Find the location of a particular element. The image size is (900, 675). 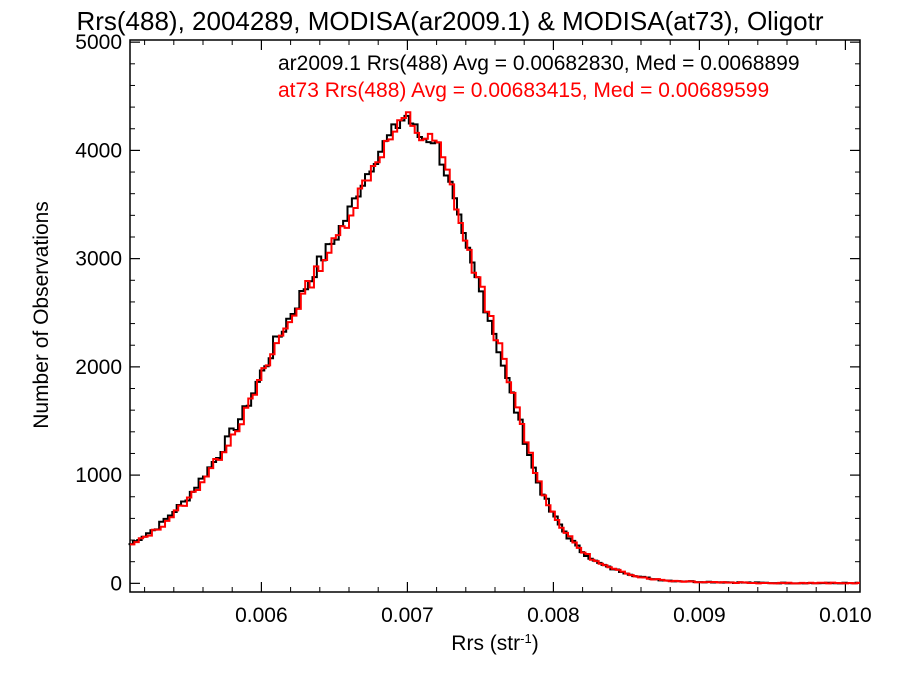

x-tick-label: 0.007 is located at coordinates (407, 615).